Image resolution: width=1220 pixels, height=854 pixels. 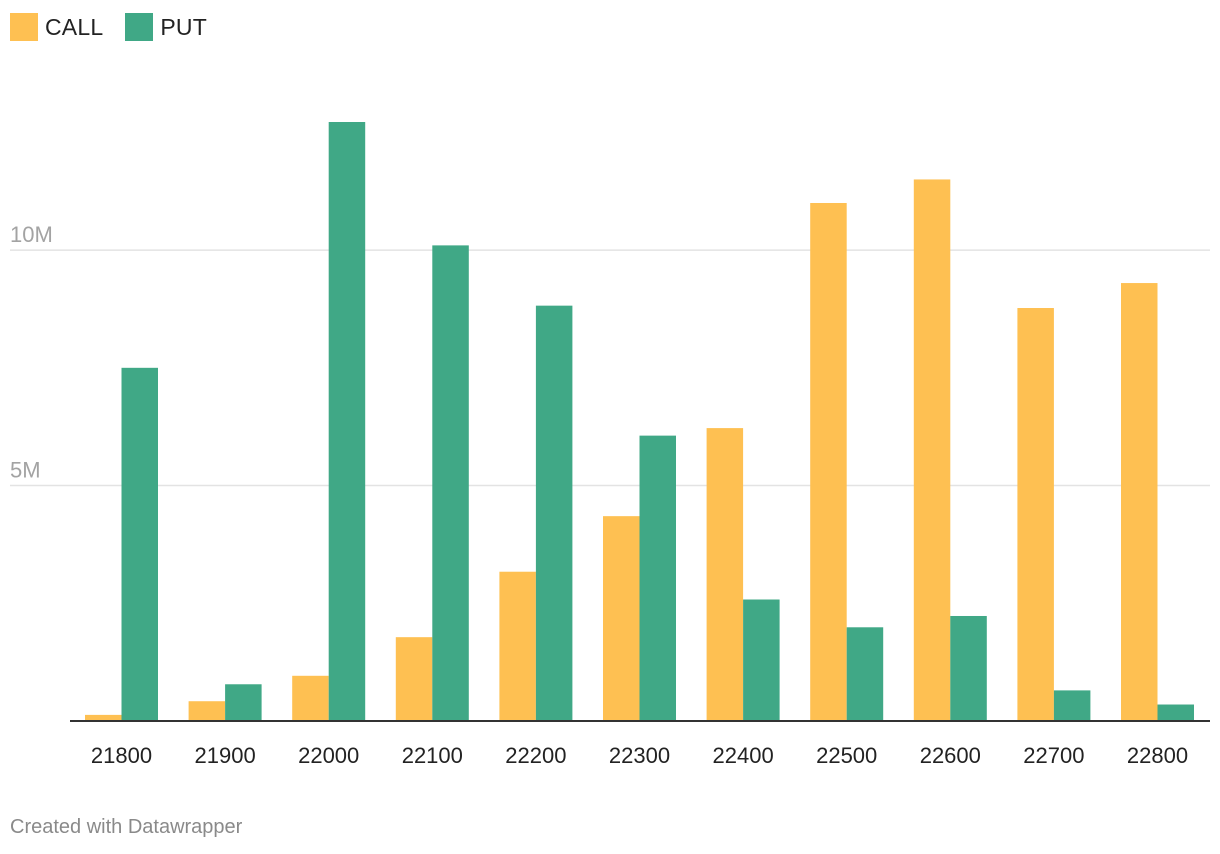 What do you see at coordinates (126, 827) in the screenshot?
I see `credit-footer: Created with Datawrapper` at bounding box center [126, 827].